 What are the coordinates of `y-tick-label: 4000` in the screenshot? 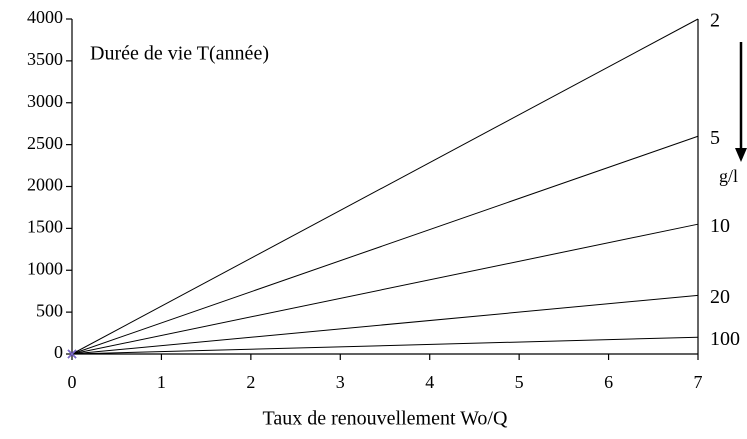 It's located at (45, 17).